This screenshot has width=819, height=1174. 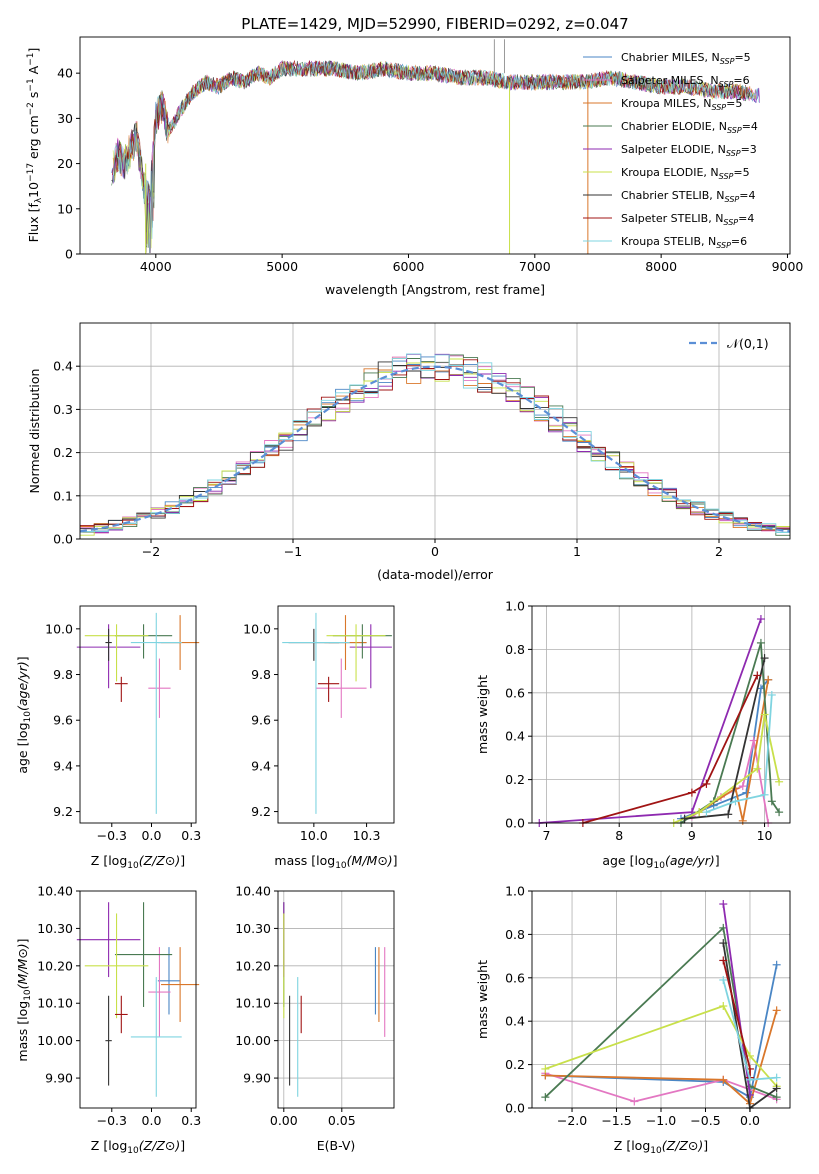 What do you see at coordinates (515, 649) in the screenshot?
I see `y-tick-label: 0.8` at bounding box center [515, 649].